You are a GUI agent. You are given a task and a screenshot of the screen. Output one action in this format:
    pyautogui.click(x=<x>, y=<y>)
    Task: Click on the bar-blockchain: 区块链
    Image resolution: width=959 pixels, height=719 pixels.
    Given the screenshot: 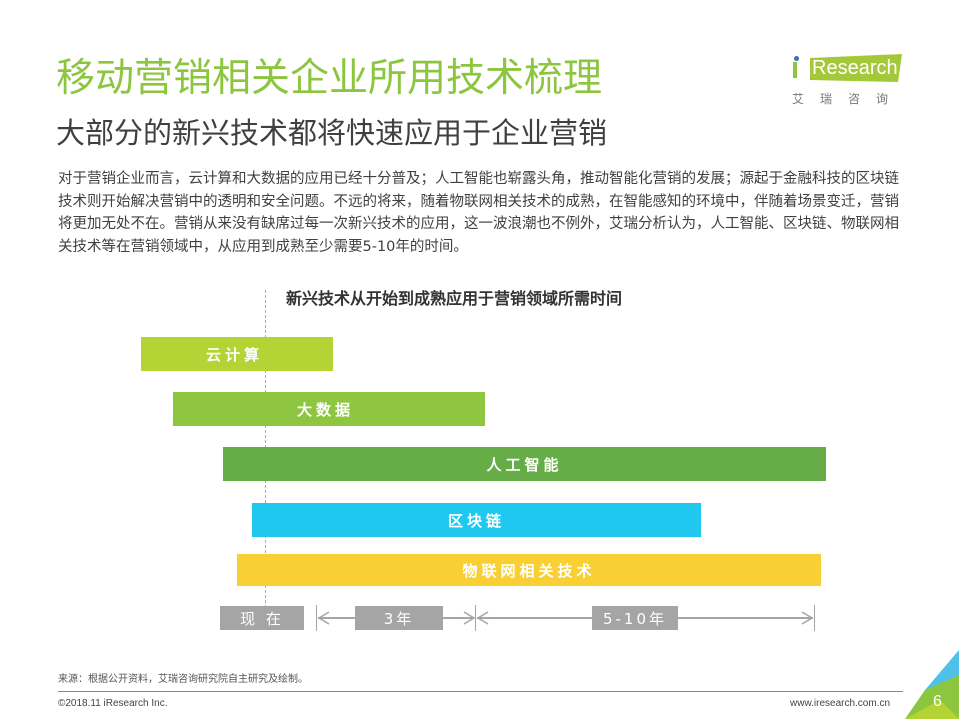 What is the action you would take?
    pyautogui.click(x=476, y=520)
    